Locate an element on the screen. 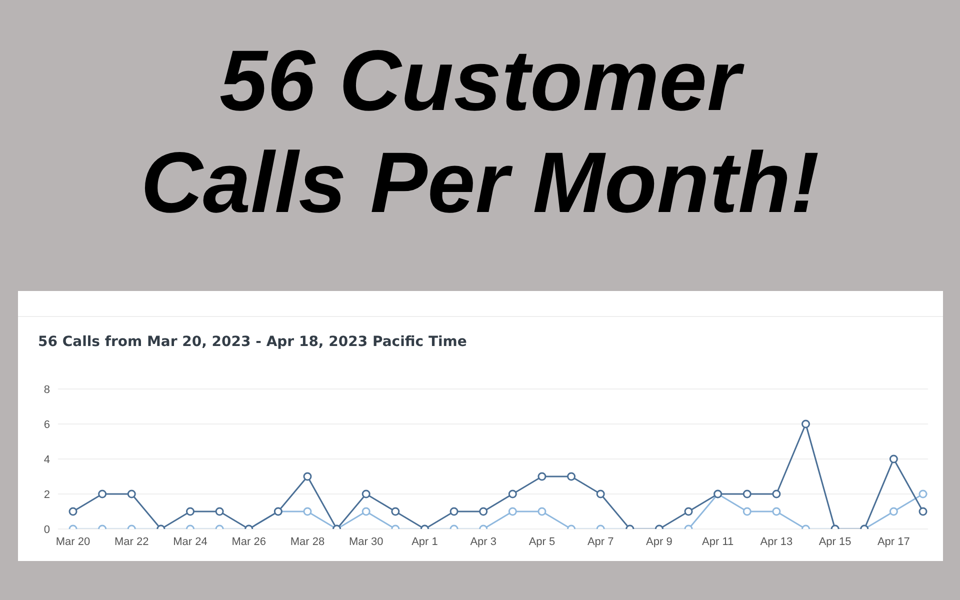  x-tick-label: Mar 22 is located at coordinates (131, 542).